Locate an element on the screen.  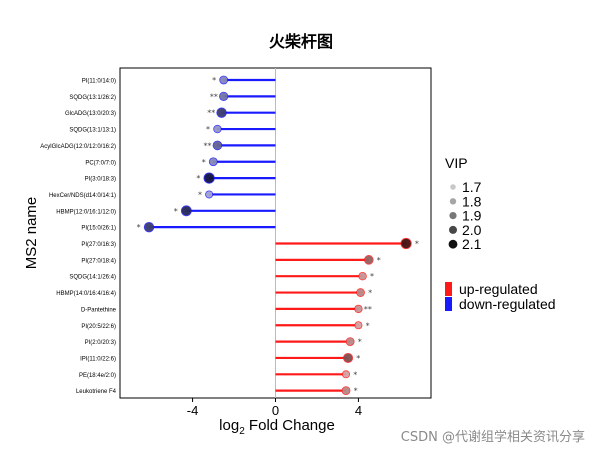
y-tick-label: SQDG(13:1/26:2) is located at coordinates (92, 98).